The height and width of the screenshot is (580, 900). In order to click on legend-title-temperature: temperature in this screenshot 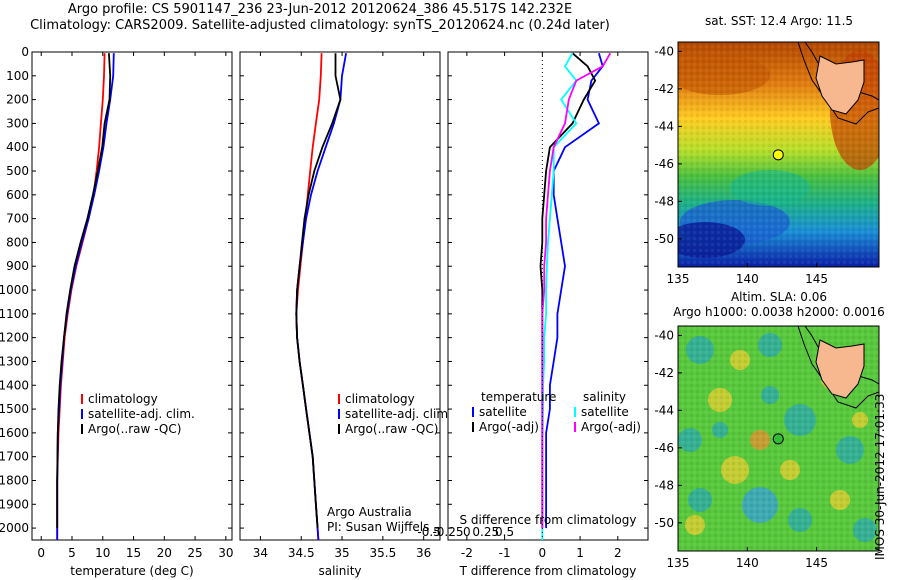, I will do `click(518, 397)`.